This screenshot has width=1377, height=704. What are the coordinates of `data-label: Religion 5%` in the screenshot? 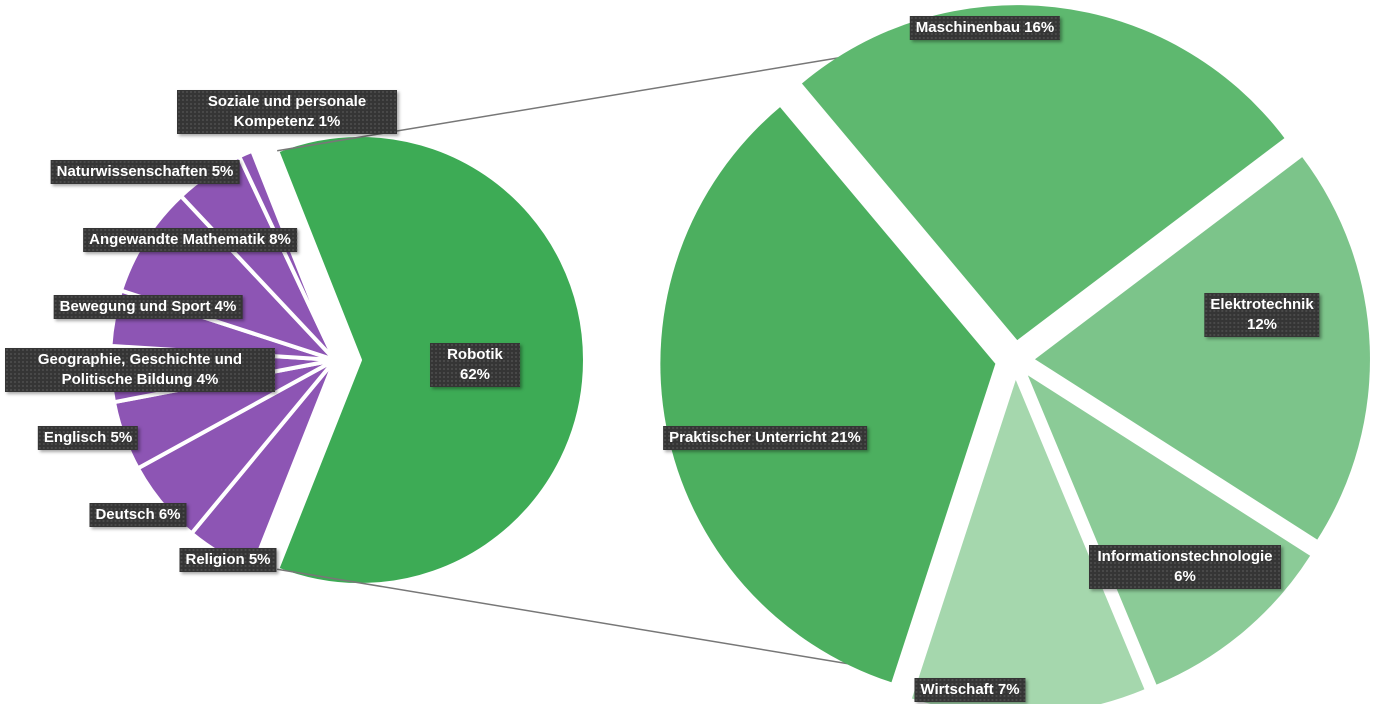 It's located at (228, 560).